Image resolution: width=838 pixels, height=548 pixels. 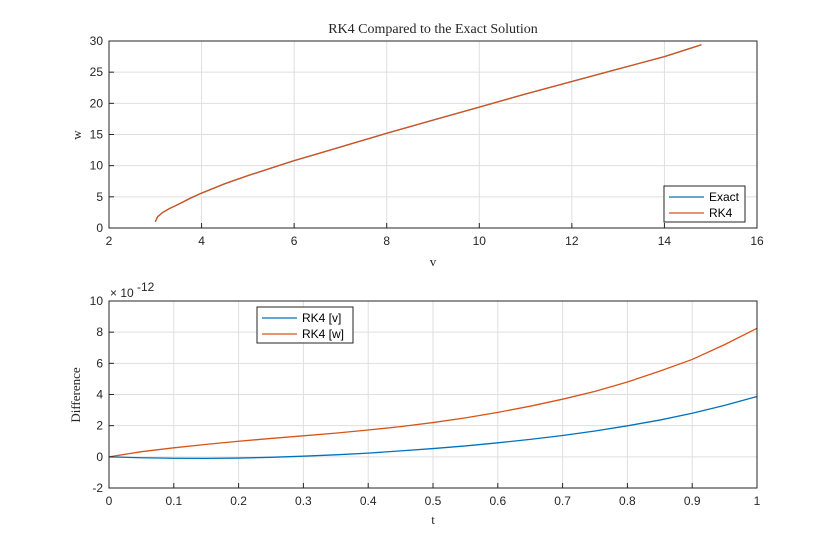 What do you see at coordinates (99, 457) in the screenshot?
I see `bottom-ytick-label: 0` at bounding box center [99, 457].